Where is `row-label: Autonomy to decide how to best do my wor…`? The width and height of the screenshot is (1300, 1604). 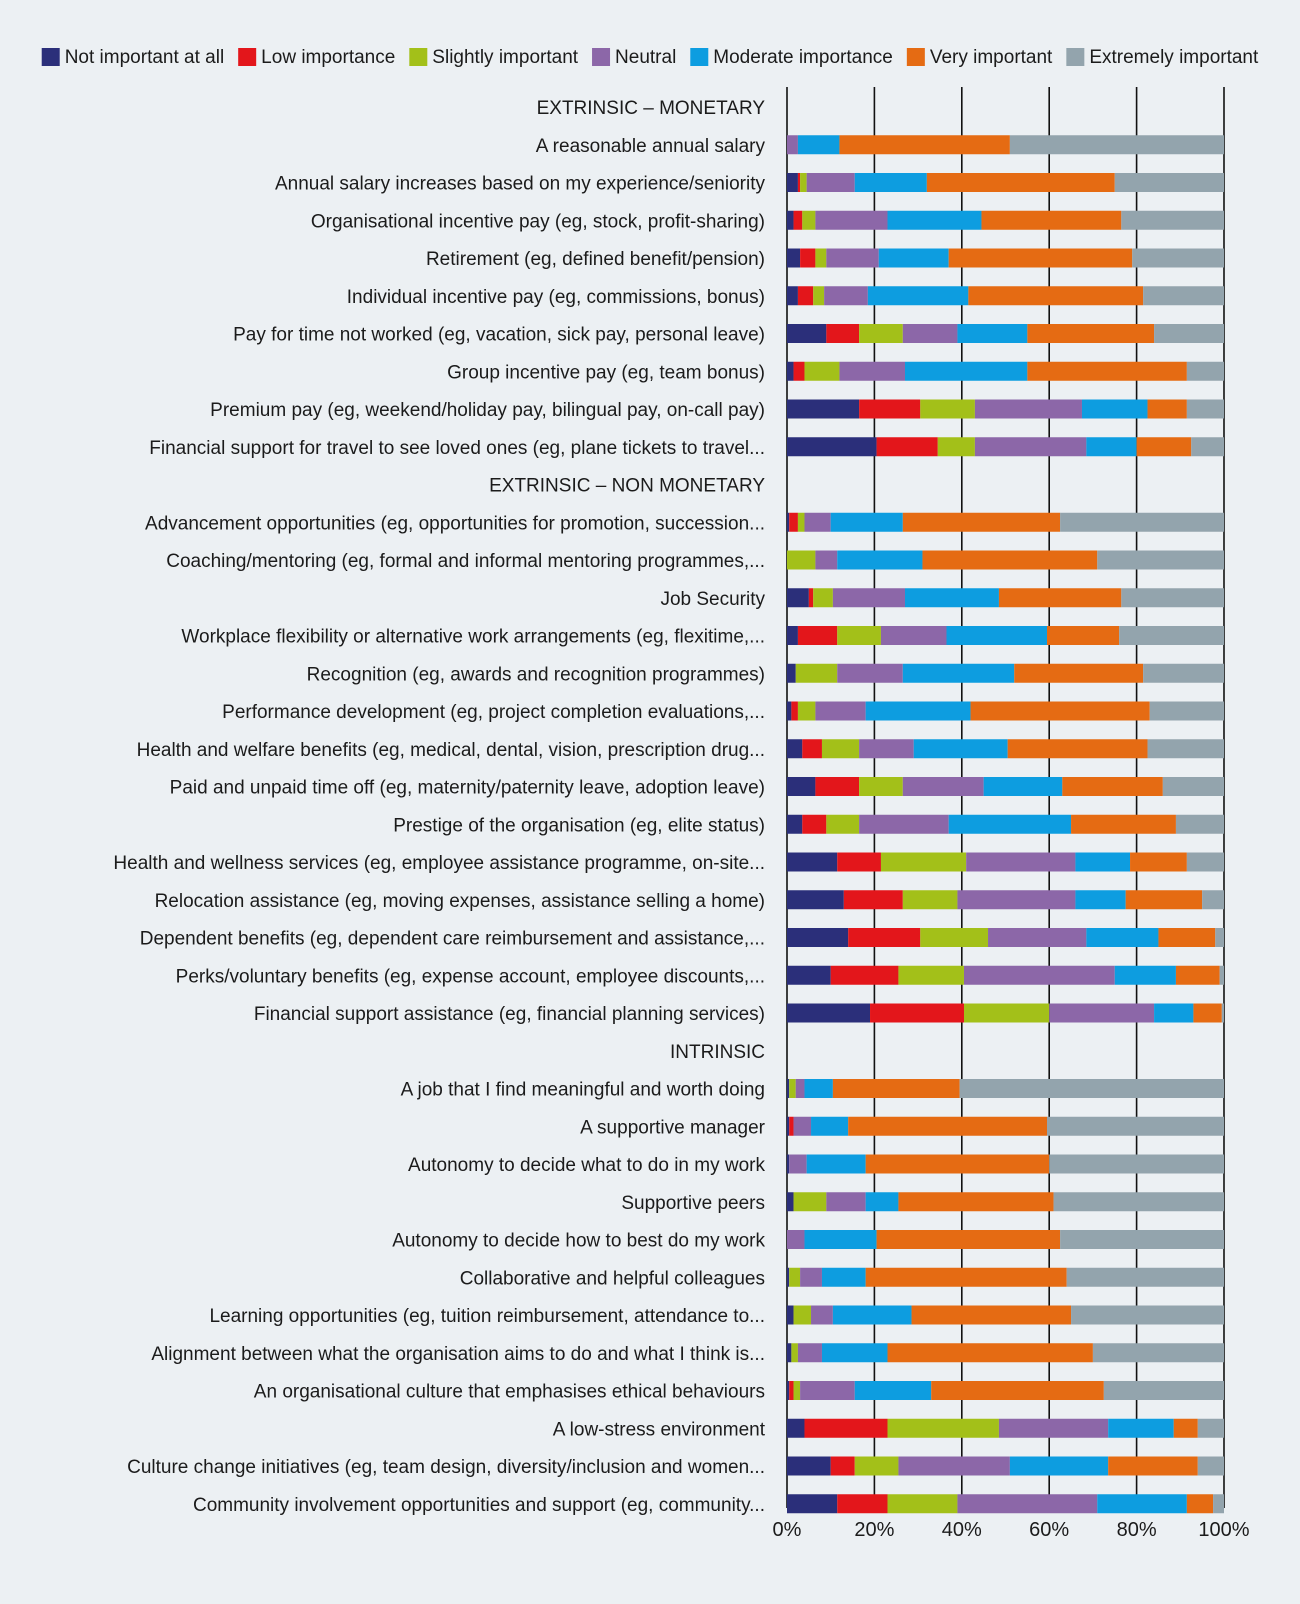 row-label: Autonomy to decide how to best do my wor… is located at coordinates (578, 1241).